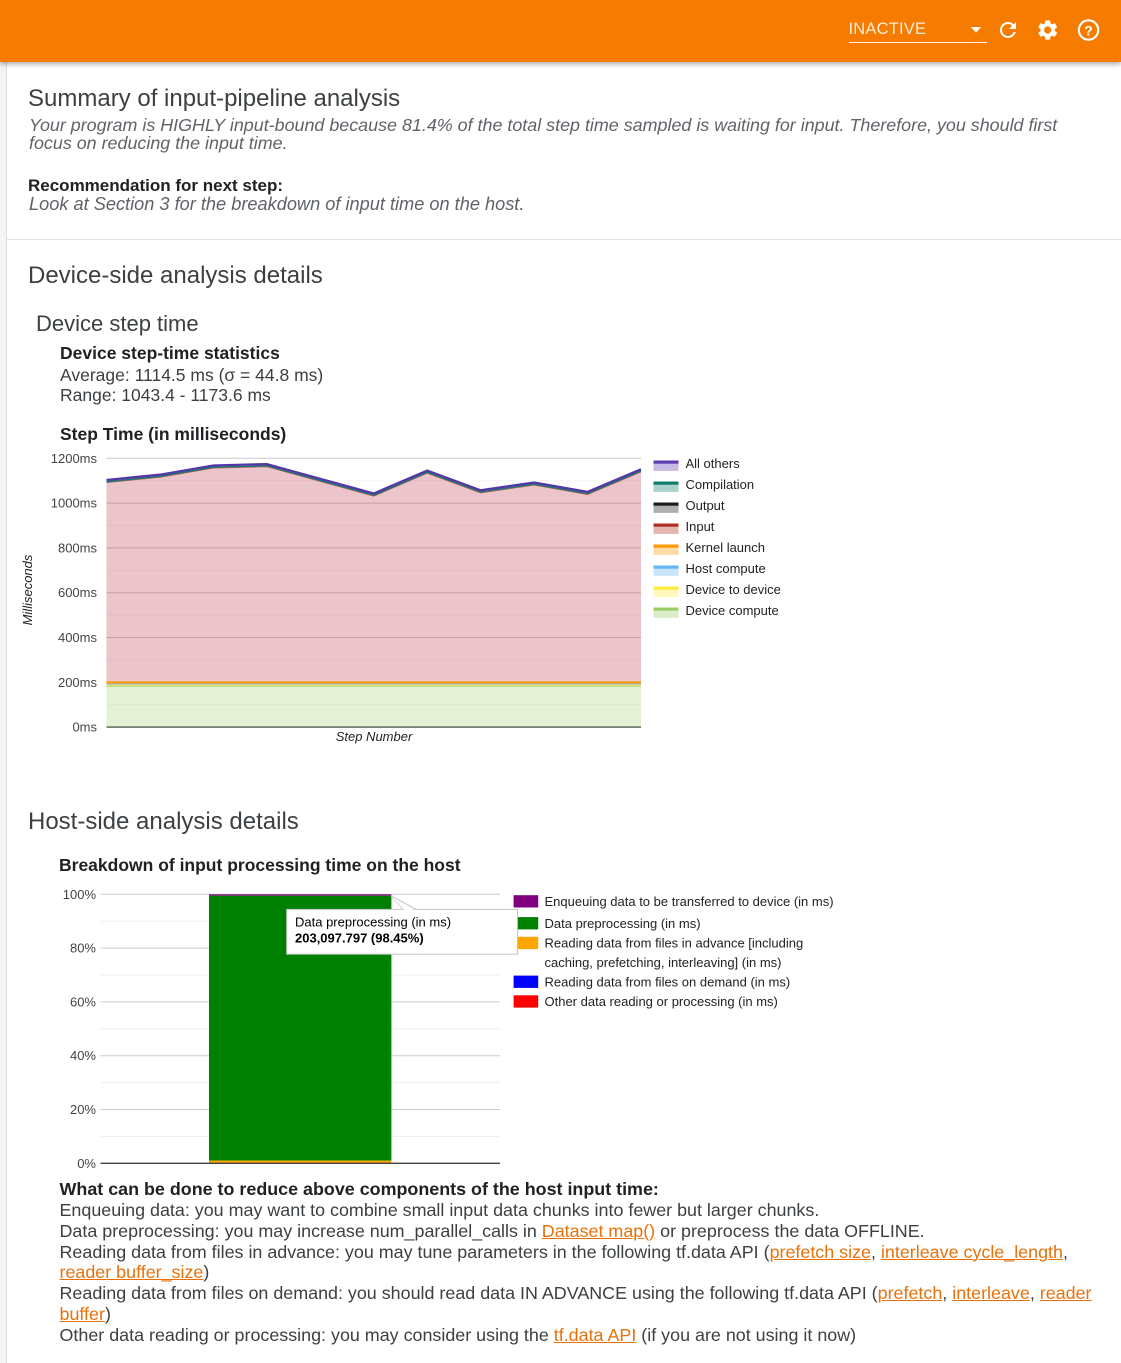 This screenshot has width=1121, height=1363. I want to click on svg-text: Input, so click(700, 526).